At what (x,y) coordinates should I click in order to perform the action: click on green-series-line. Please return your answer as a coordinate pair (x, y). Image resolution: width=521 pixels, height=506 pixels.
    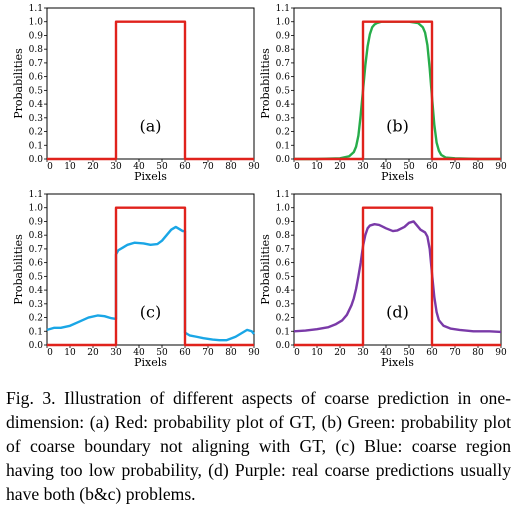
    Looking at the image, I should click on (397, 90).